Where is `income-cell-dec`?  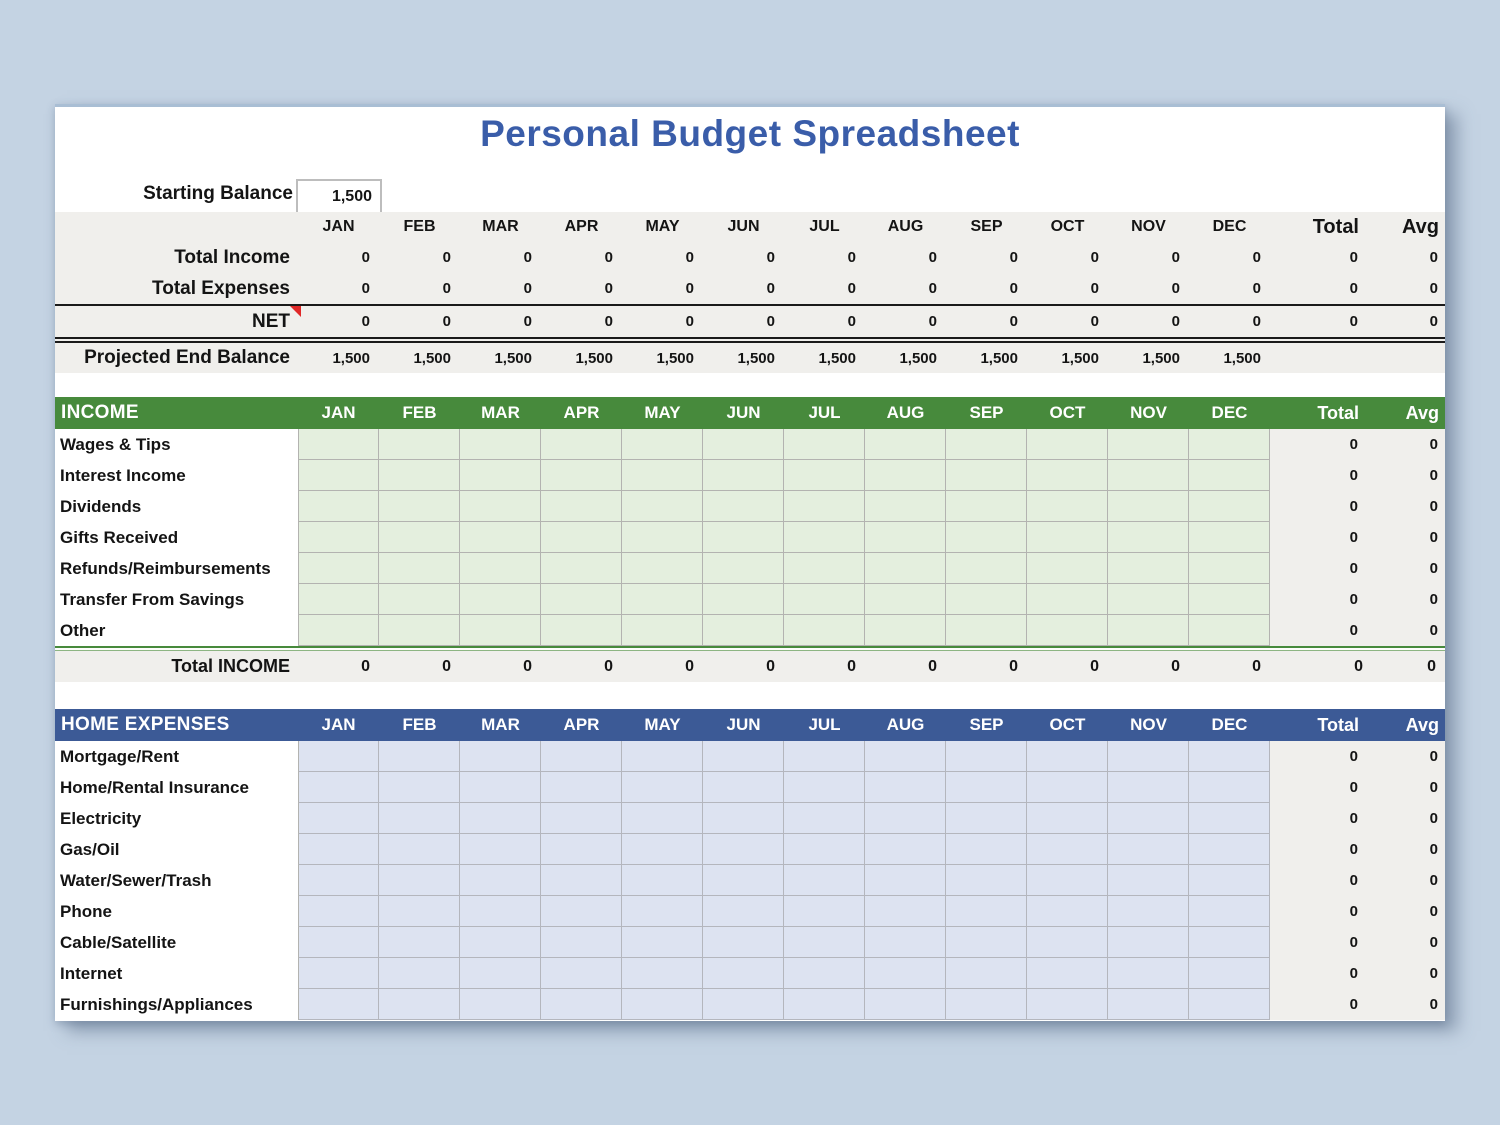 income-cell-dec is located at coordinates (1229, 630).